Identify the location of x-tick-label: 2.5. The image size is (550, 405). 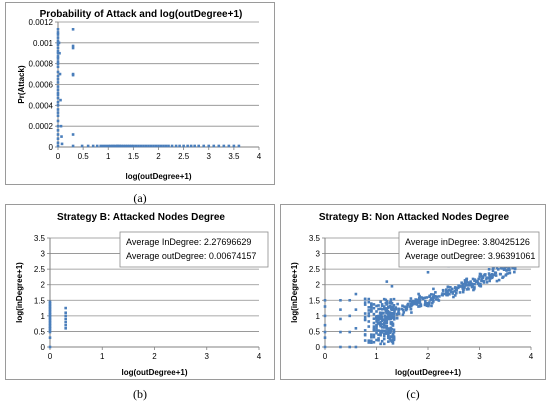
(184, 156).